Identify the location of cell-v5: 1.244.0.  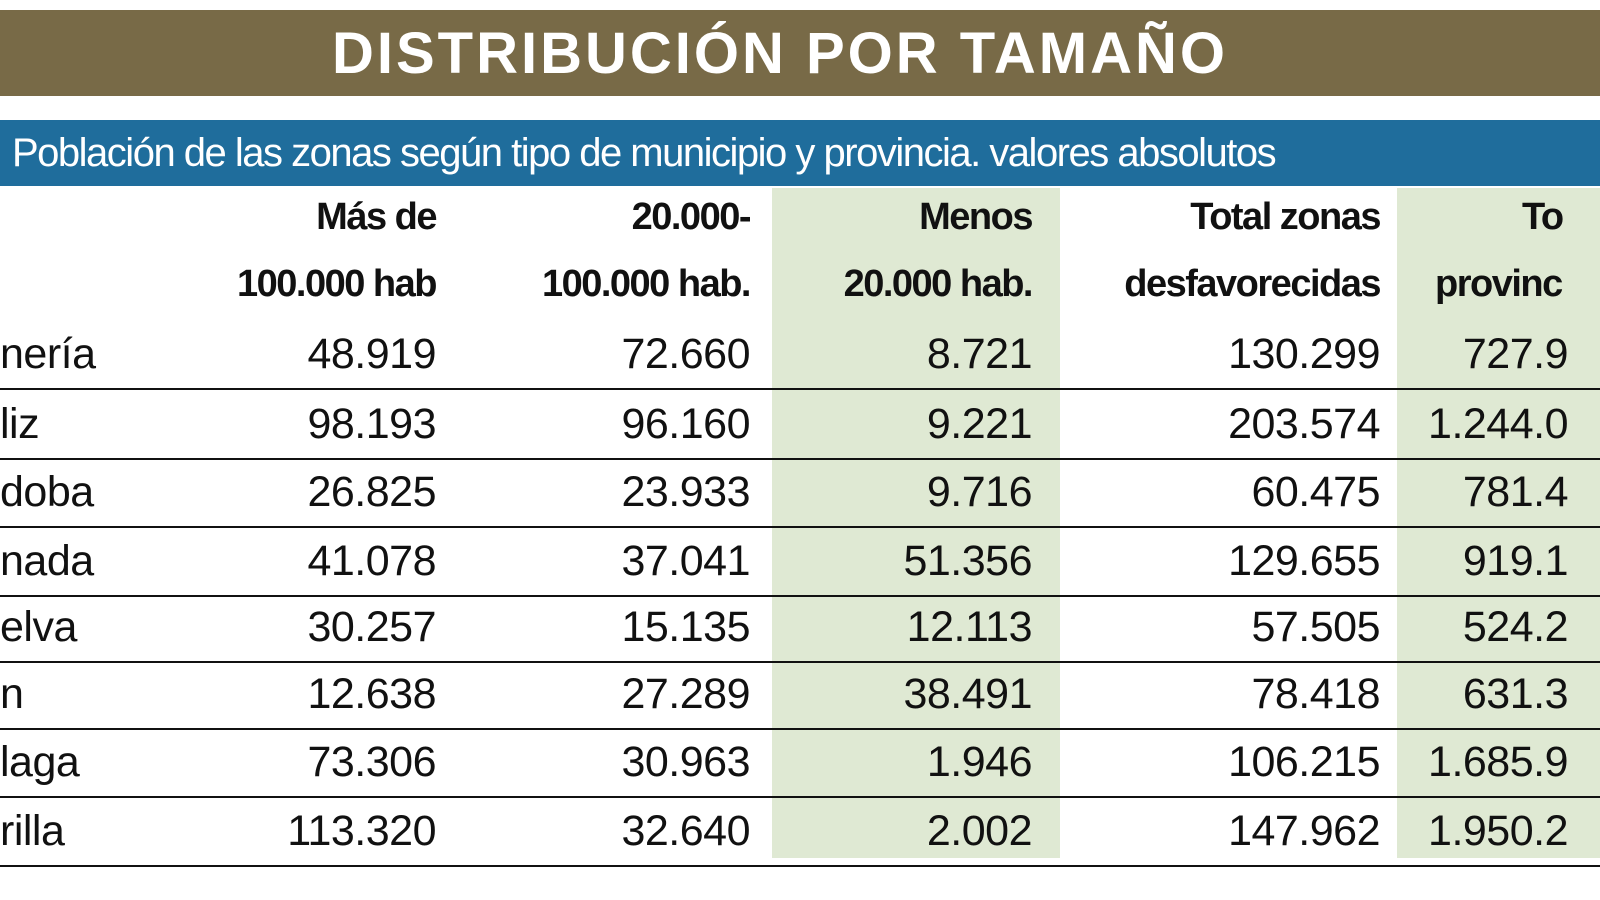
(1498, 424).